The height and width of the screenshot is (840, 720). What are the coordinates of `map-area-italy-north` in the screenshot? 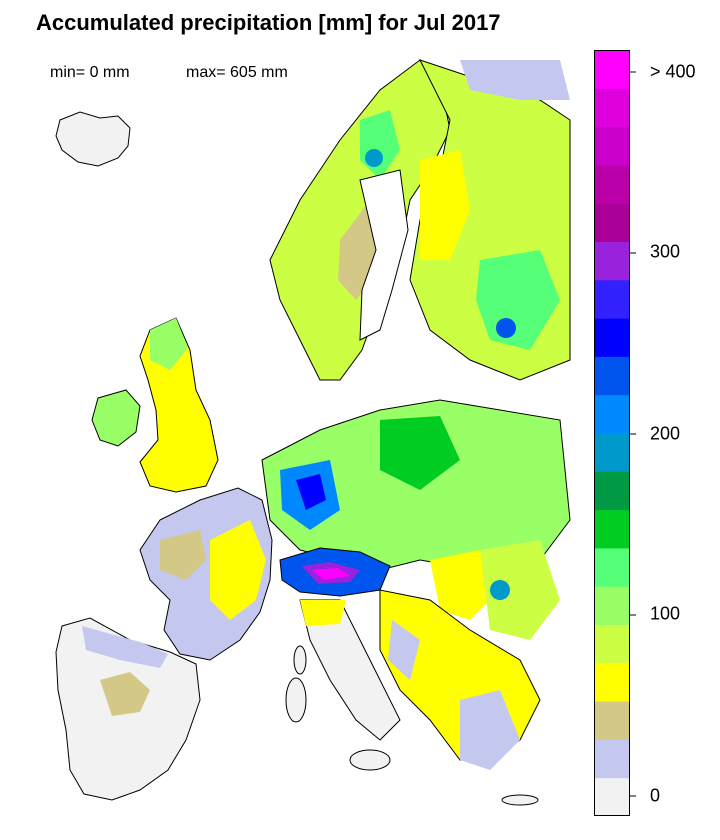 It's located at (323, 613).